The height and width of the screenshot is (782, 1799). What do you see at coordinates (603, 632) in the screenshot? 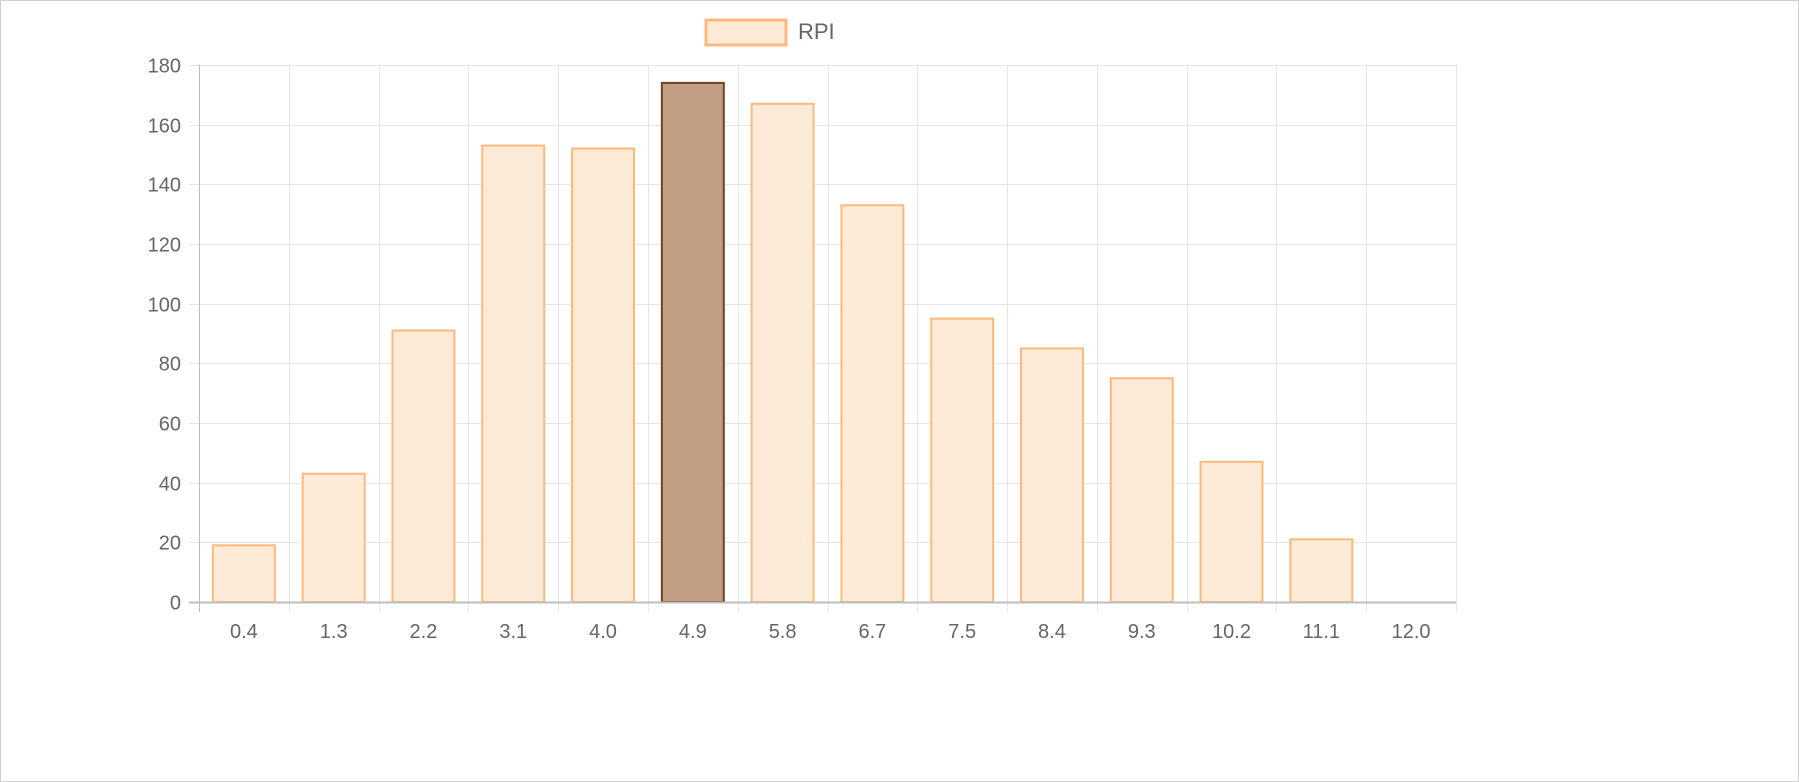
I see `x-tick-label: 4.0` at bounding box center [603, 632].